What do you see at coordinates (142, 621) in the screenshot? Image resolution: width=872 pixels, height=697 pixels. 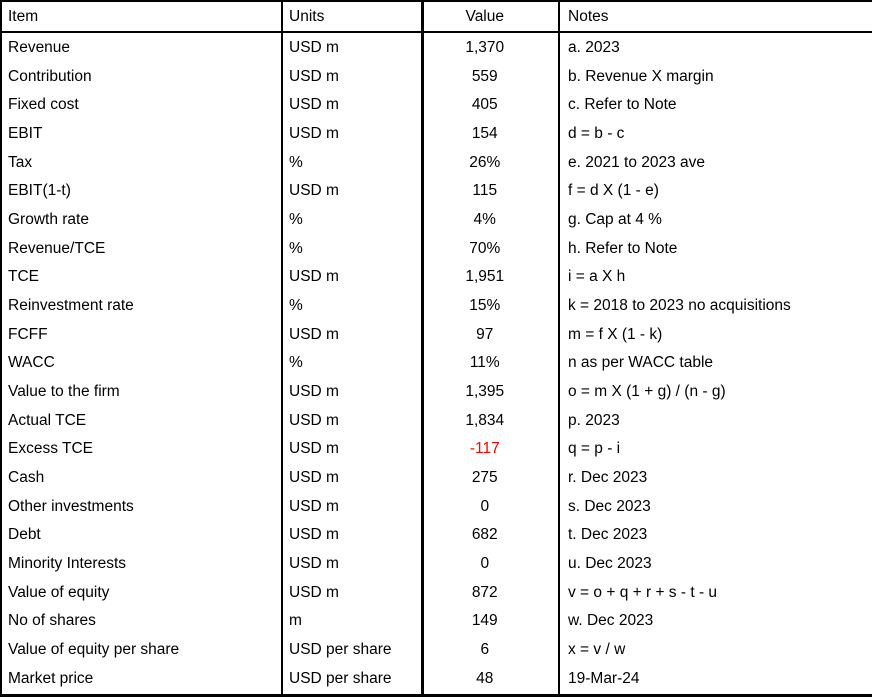 I see `cell-item: No of shares` at bounding box center [142, 621].